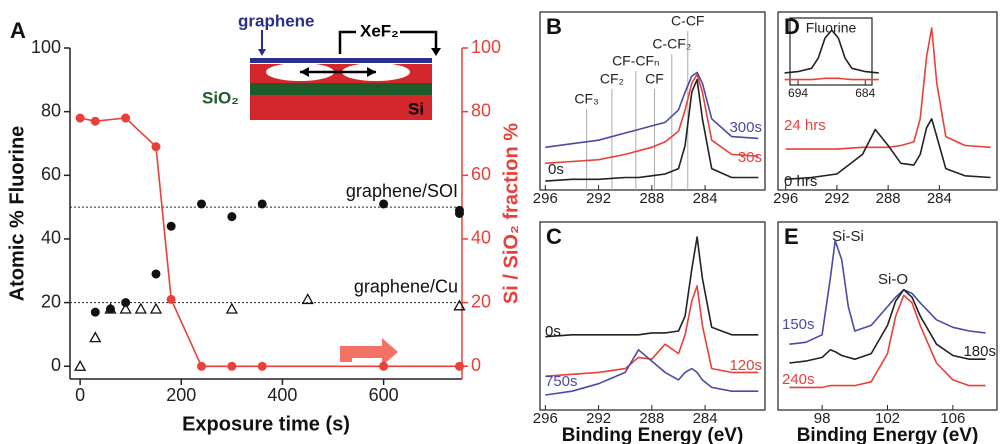 This screenshot has width=1000, height=444. I want to click on x-axis-title: Binding Energy (eV), so click(653, 434).